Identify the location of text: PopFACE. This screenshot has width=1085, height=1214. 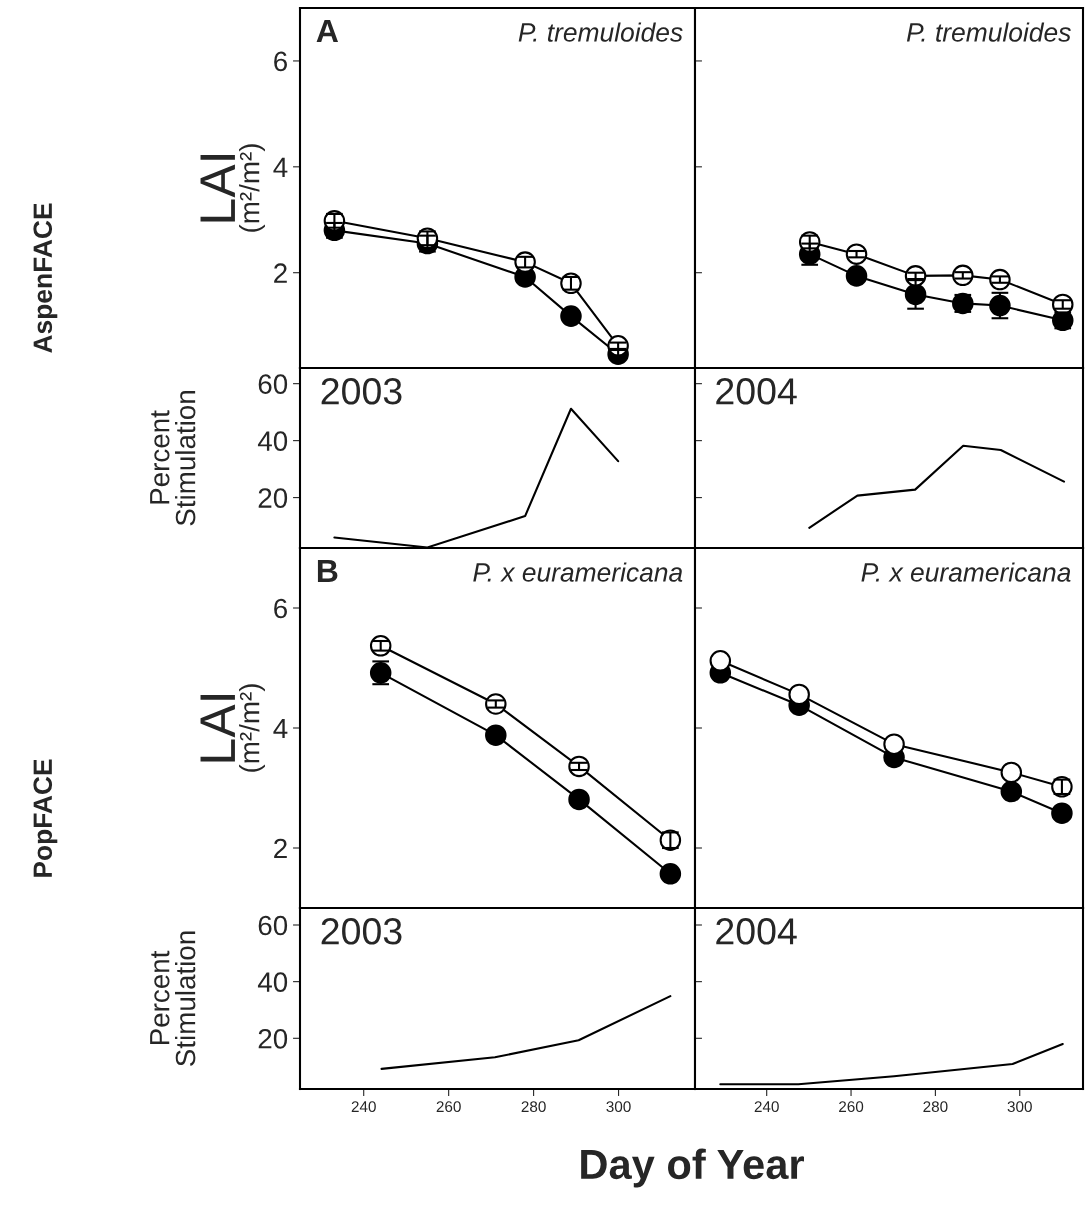
(45, 818).